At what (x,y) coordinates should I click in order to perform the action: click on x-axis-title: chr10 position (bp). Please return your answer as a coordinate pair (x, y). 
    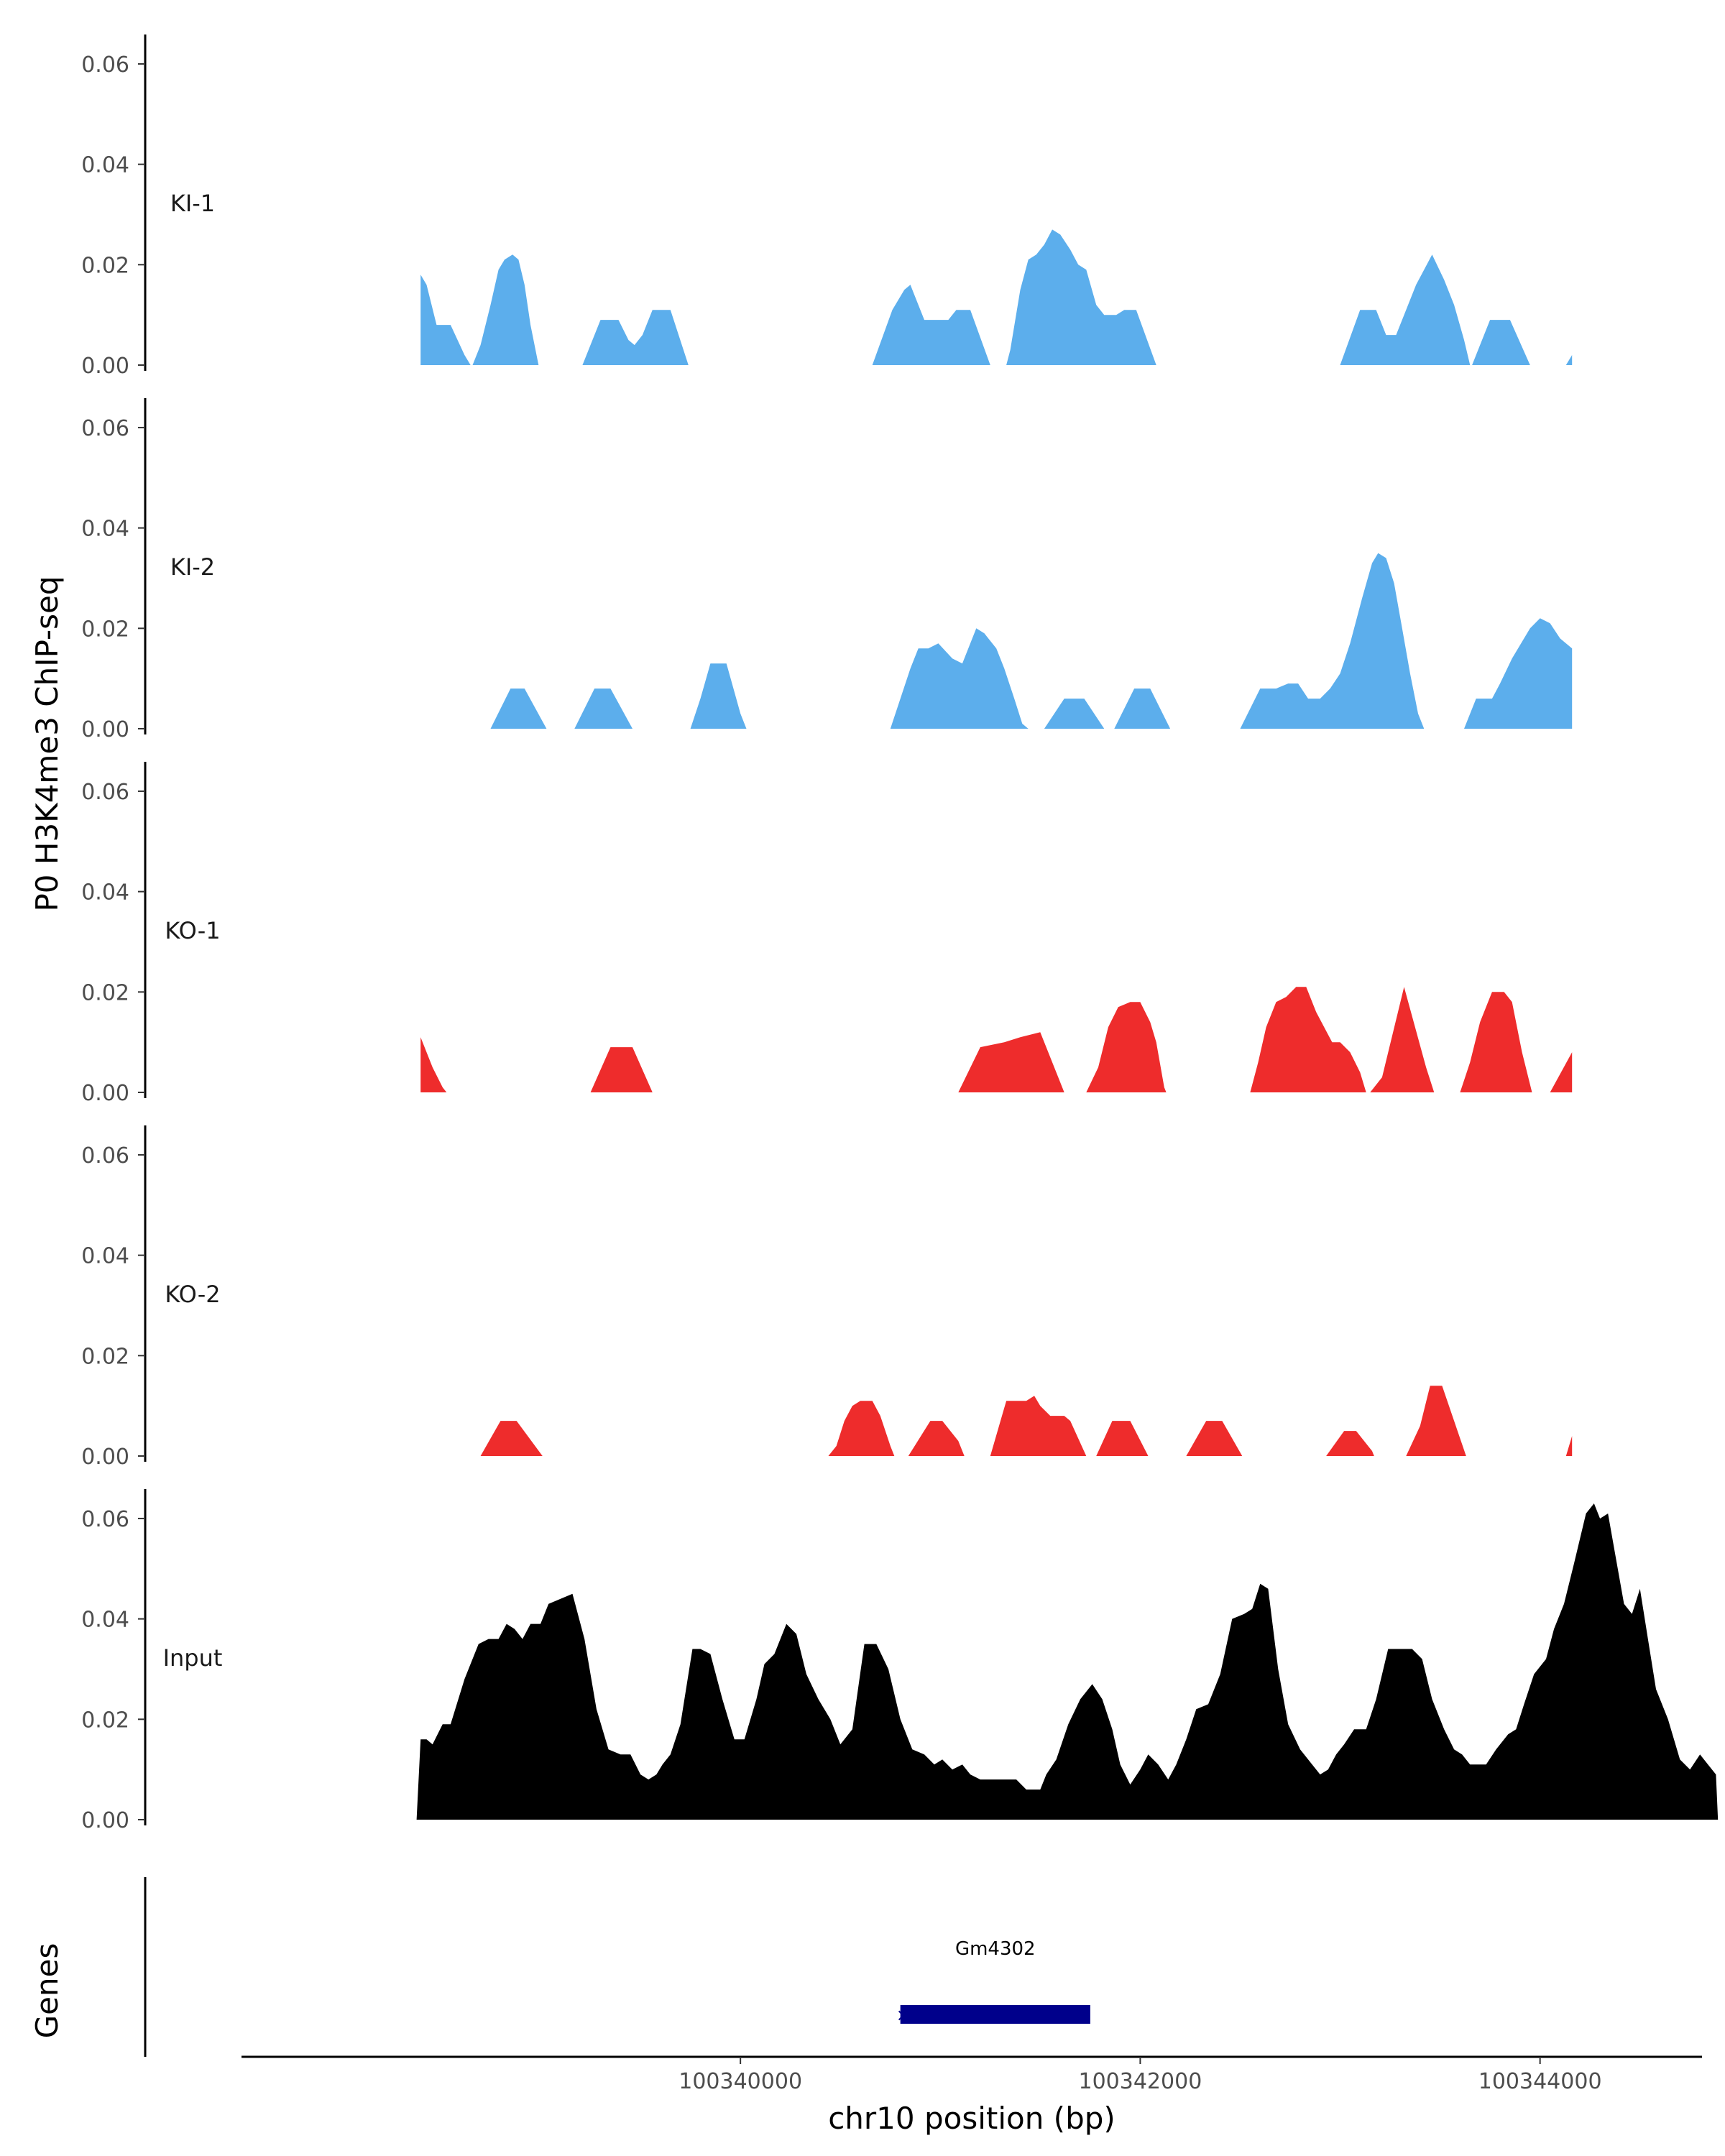
    Looking at the image, I should click on (972, 2118).